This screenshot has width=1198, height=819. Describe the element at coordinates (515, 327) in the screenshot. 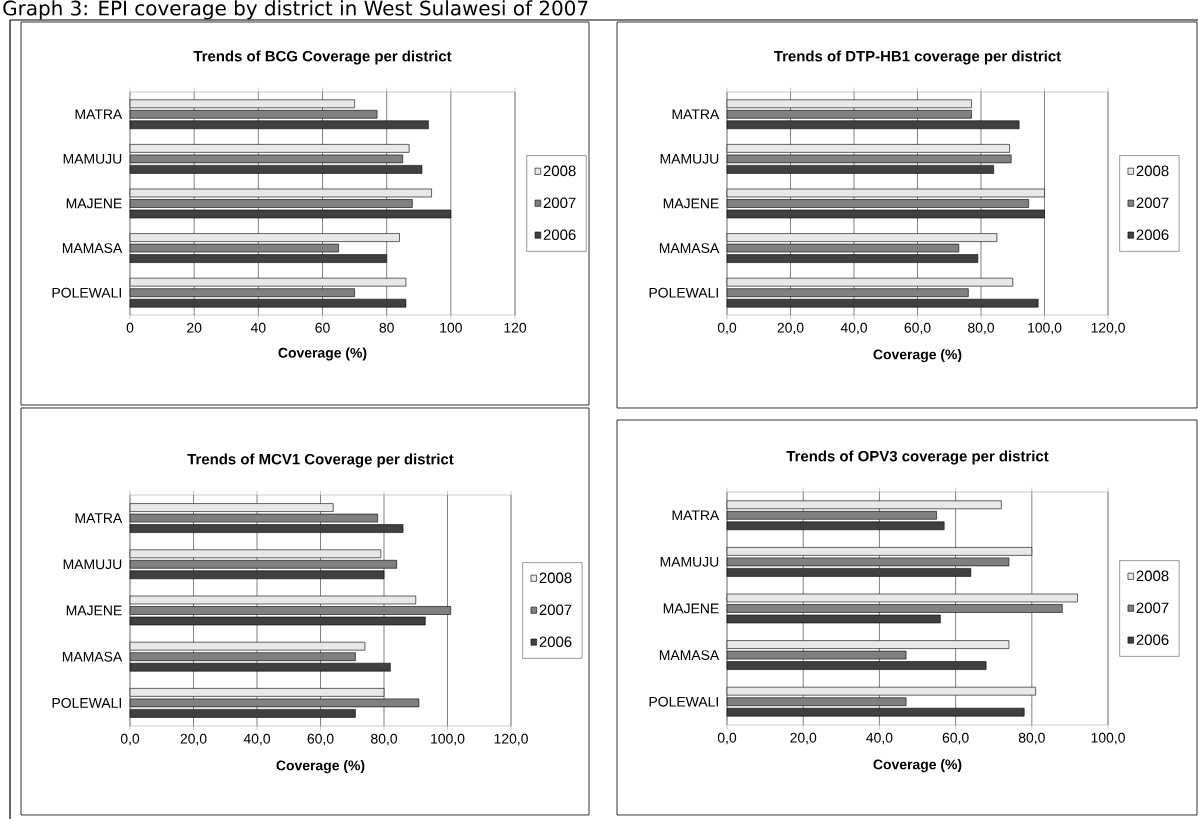

I see `x-tick-label: 120` at that location.